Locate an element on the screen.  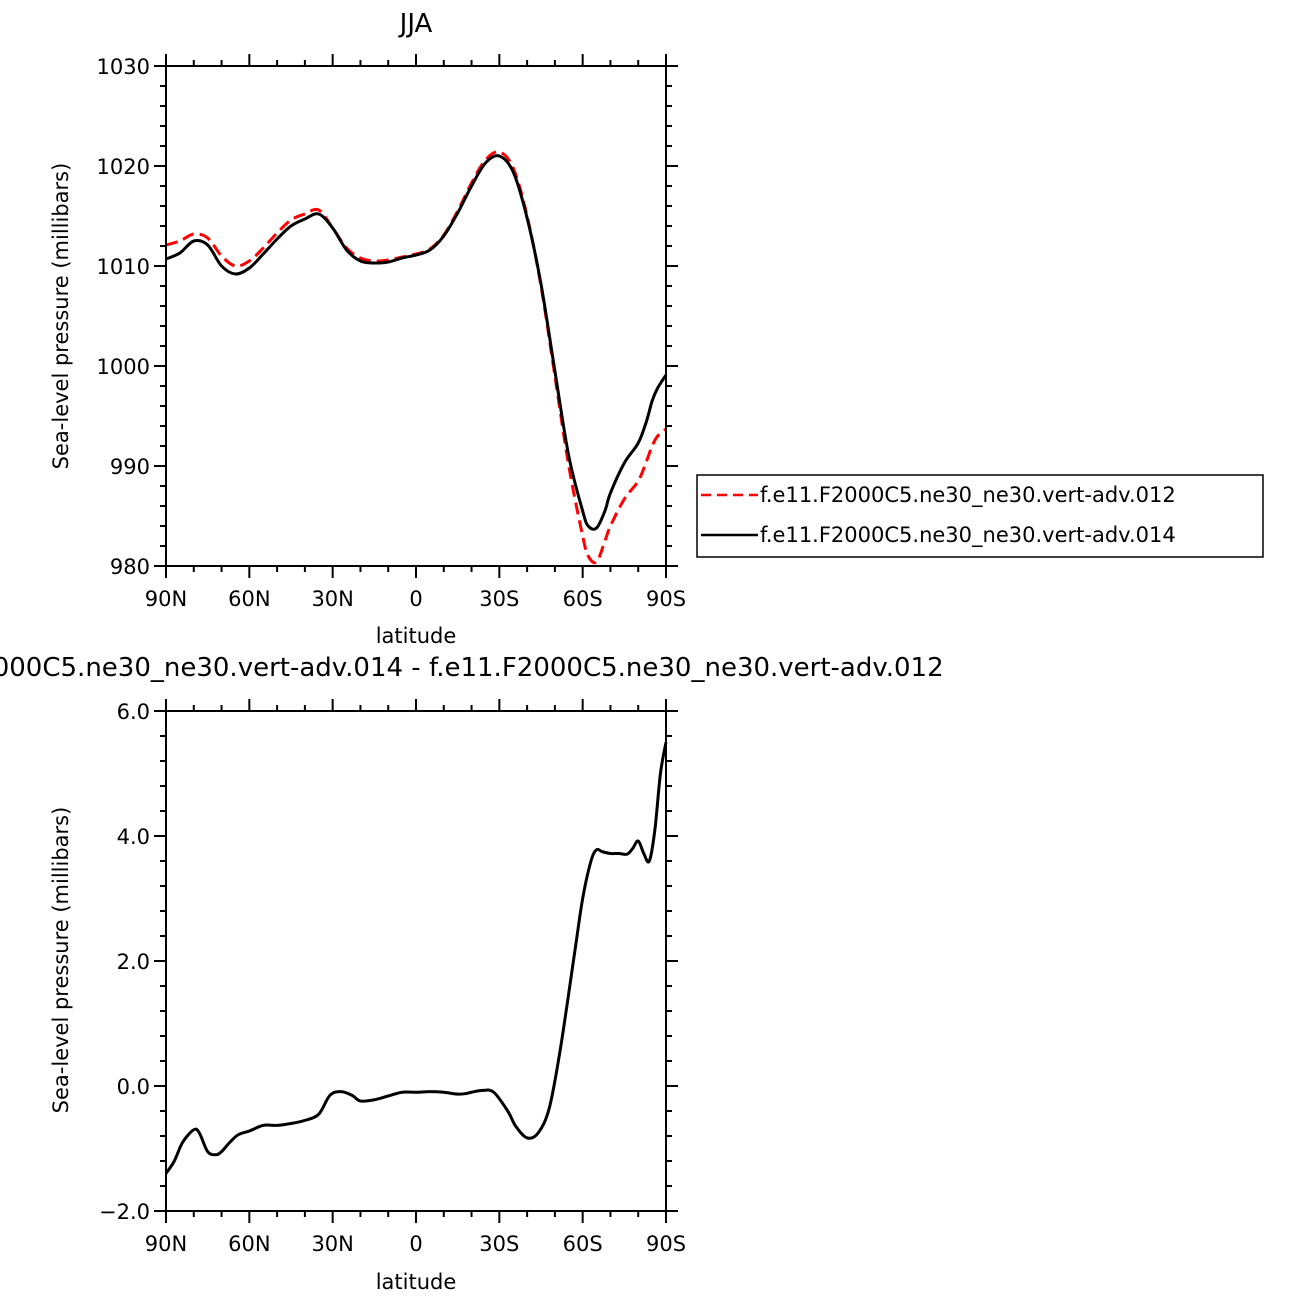
legend-label-series-012: f.e11.F2000C5.ne30_ne30.vert-adv.012 is located at coordinates (968, 495).